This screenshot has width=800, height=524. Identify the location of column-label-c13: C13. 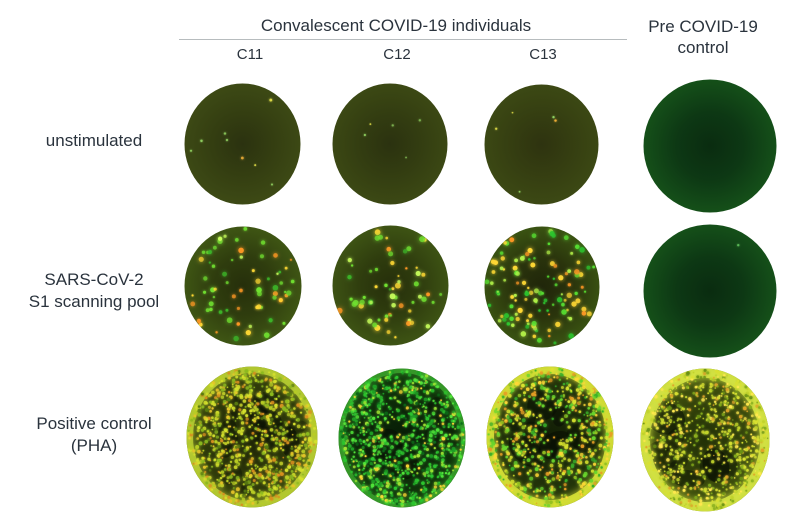
(543, 54).